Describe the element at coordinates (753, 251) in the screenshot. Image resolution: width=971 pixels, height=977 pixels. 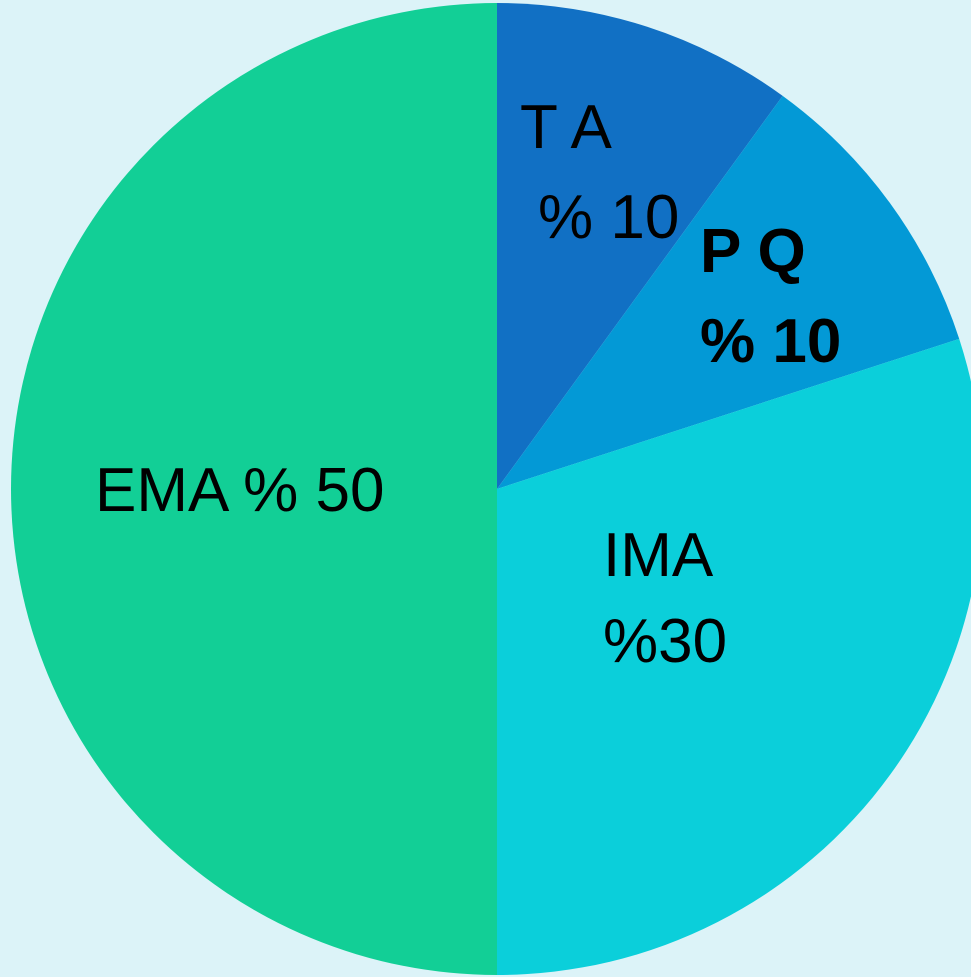
I see `pie-slice-2-label-line-1: P Q` at that location.